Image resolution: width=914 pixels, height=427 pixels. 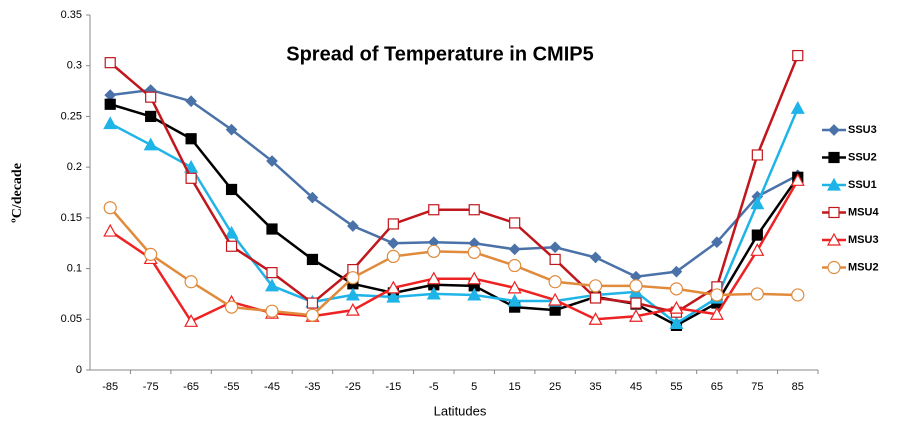 I want to click on x-tick-label: 75, so click(x=757, y=387).